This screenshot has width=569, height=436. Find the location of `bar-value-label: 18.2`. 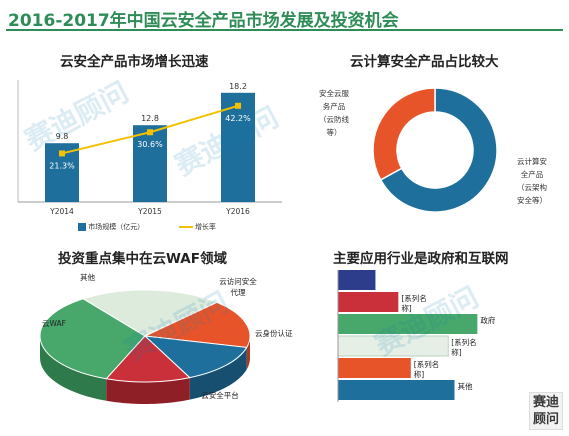

bar-value-label: 18.2 is located at coordinates (238, 86).